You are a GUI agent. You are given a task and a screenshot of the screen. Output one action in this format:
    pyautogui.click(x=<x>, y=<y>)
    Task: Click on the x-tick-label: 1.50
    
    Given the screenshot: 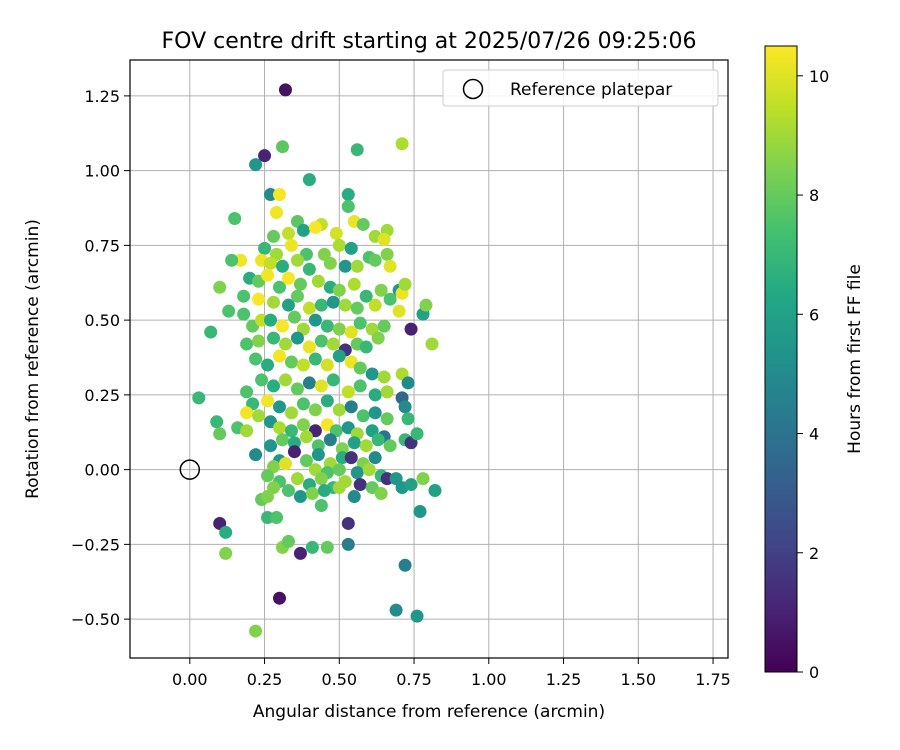 What is the action you would take?
    pyautogui.click(x=638, y=679)
    